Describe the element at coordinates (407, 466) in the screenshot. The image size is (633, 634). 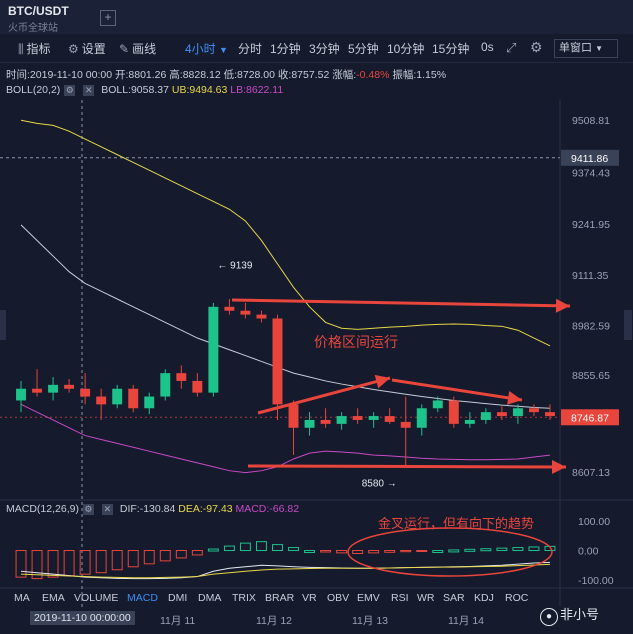
I see `support-arrow-shaft` at that location.